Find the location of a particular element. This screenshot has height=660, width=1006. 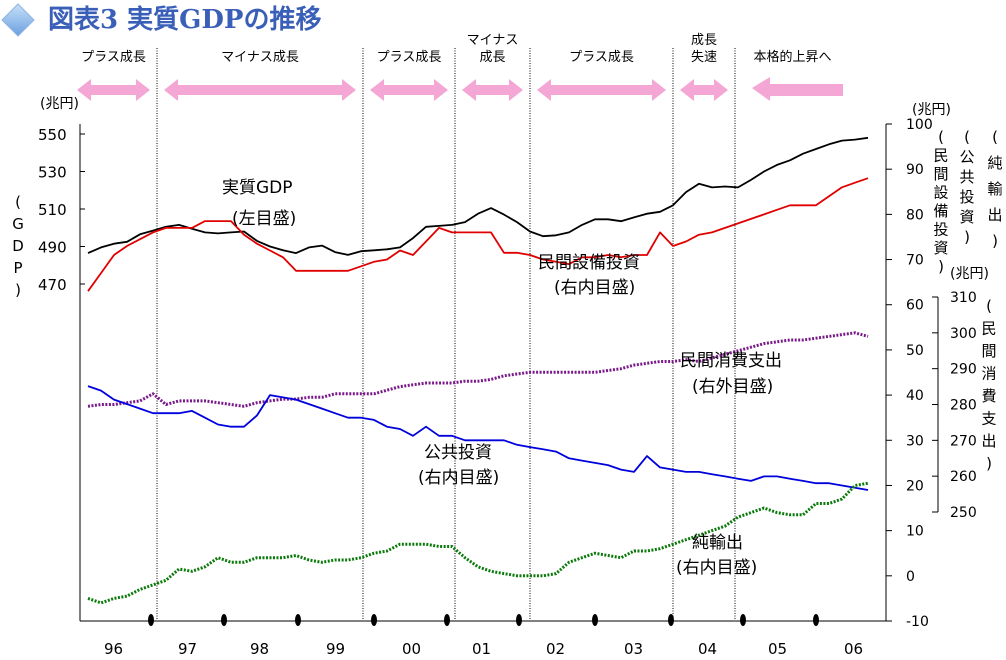

capex-axis-title-char: 投 is located at coordinates (940, 230).